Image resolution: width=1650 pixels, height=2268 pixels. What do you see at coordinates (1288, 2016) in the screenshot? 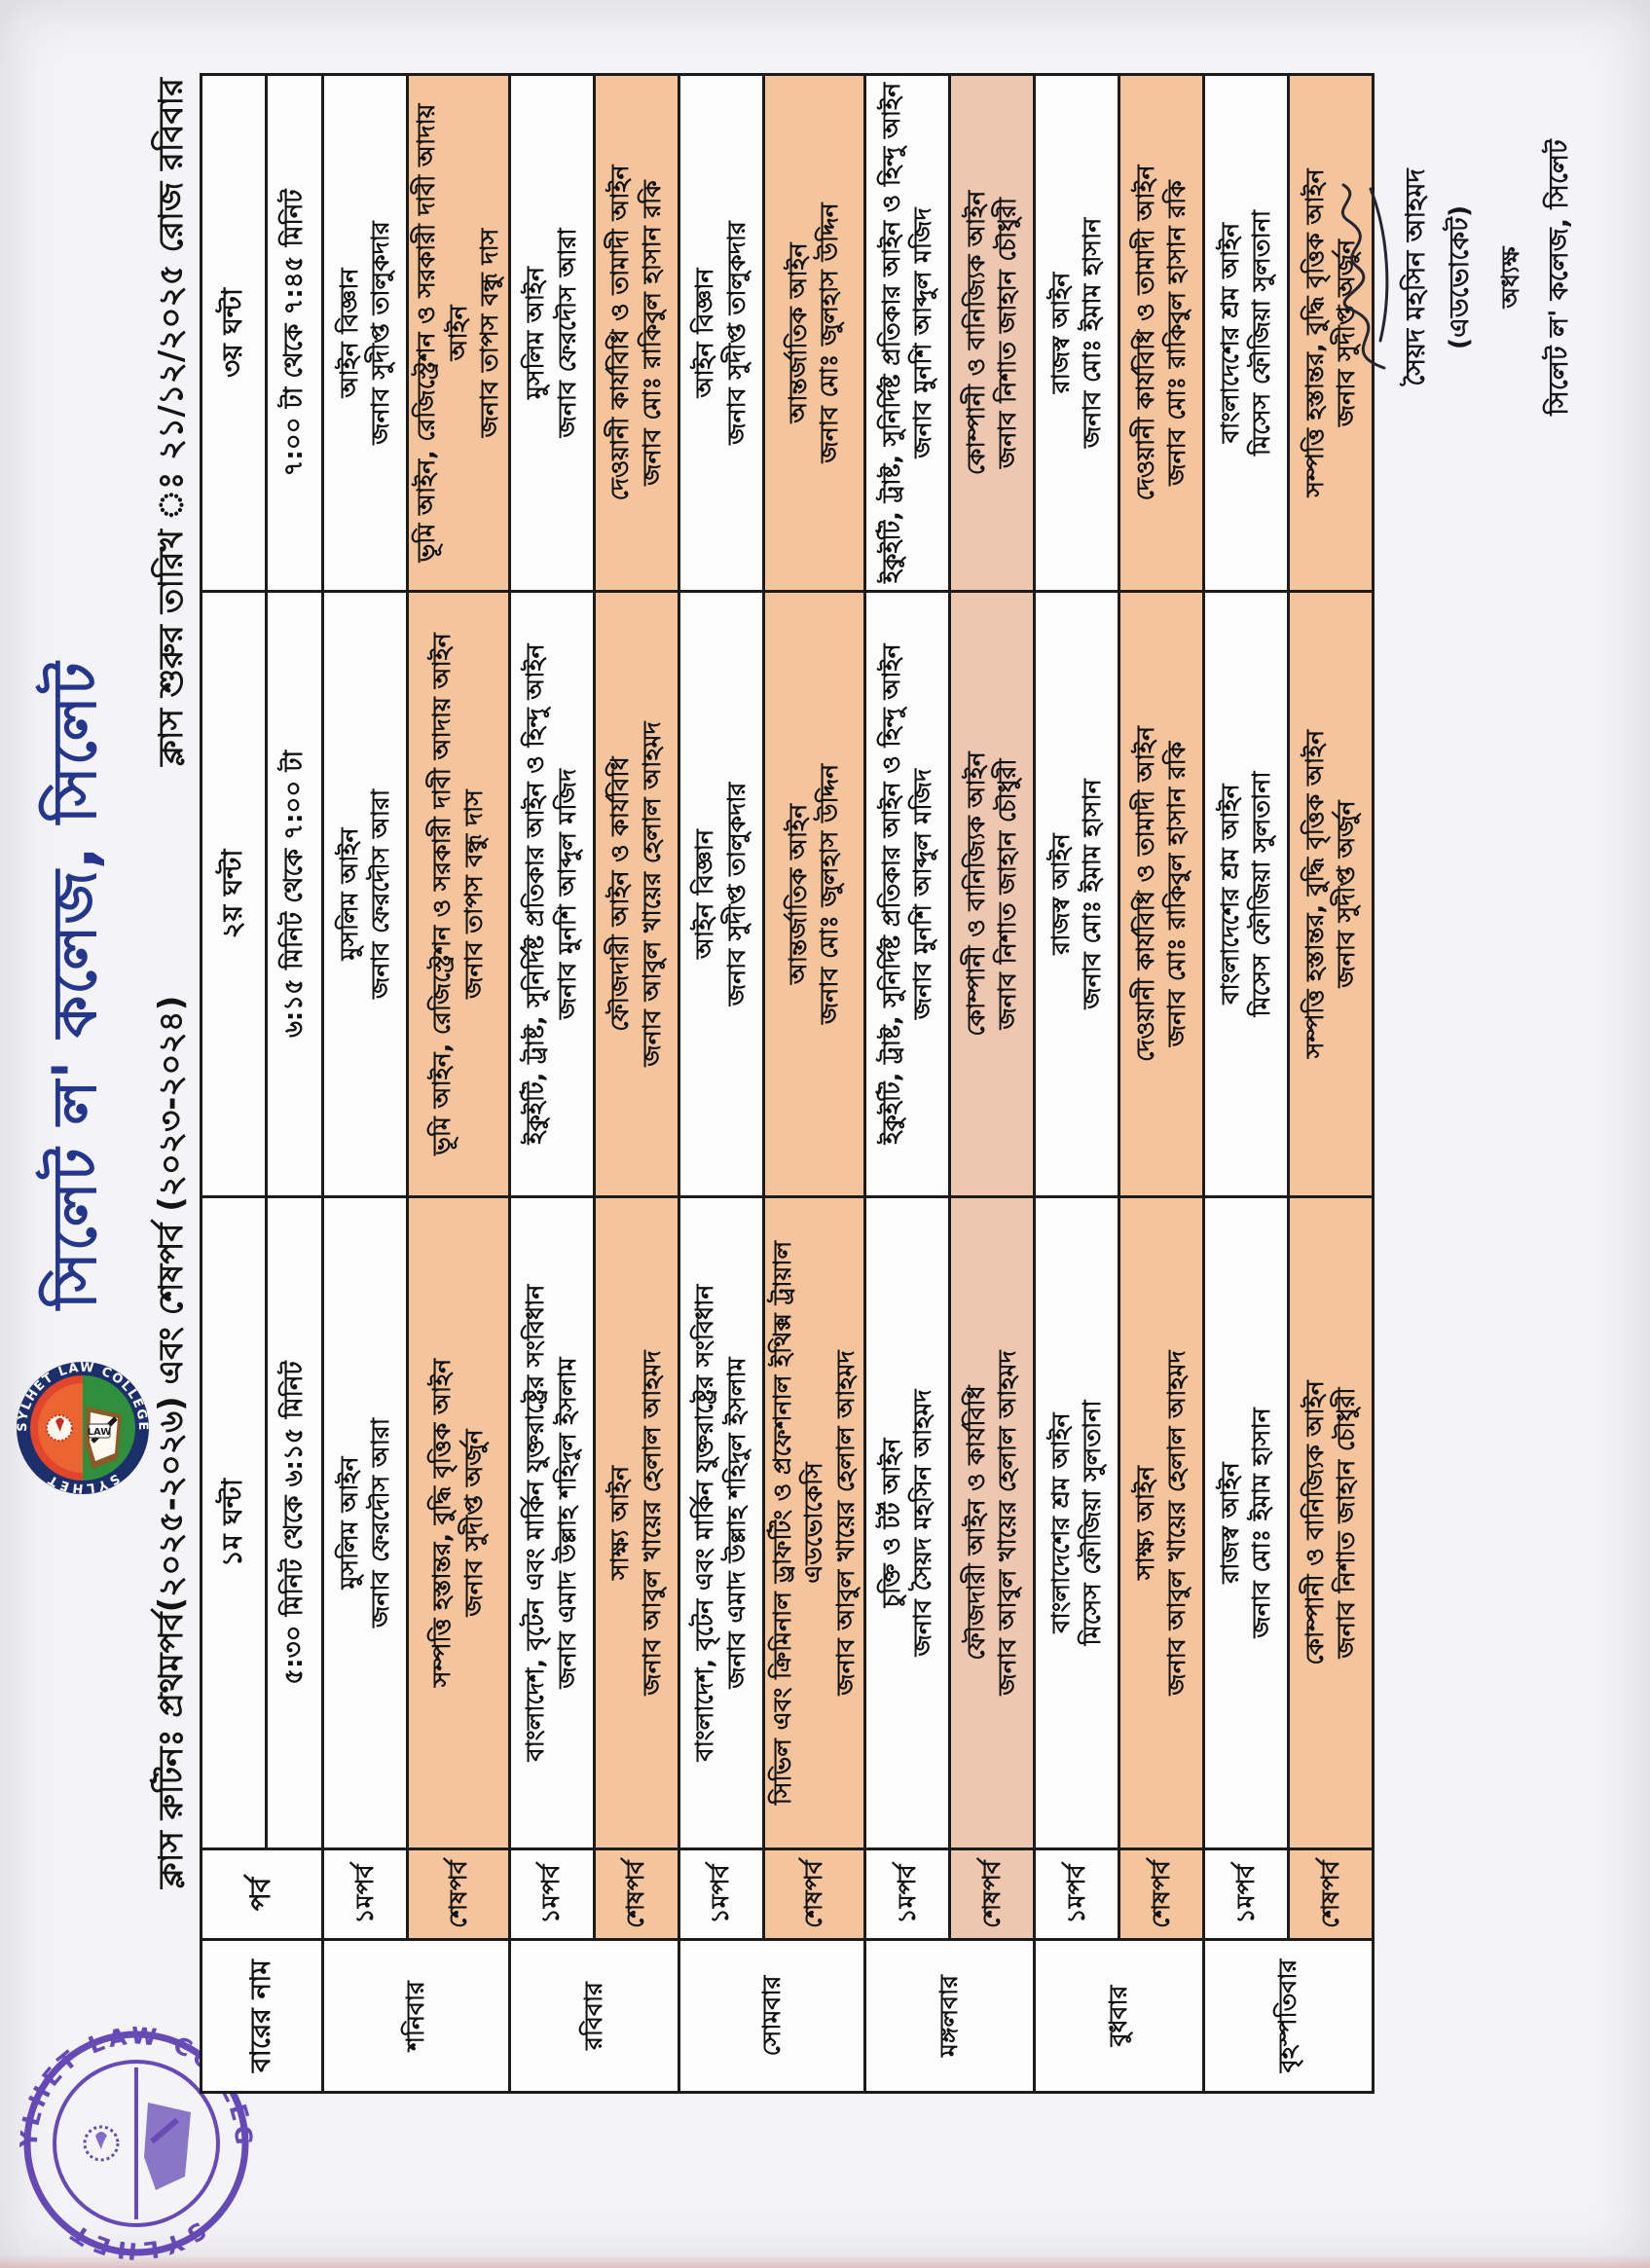
I see `day-cell: বৃহস্পতিবার` at bounding box center [1288, 2016].